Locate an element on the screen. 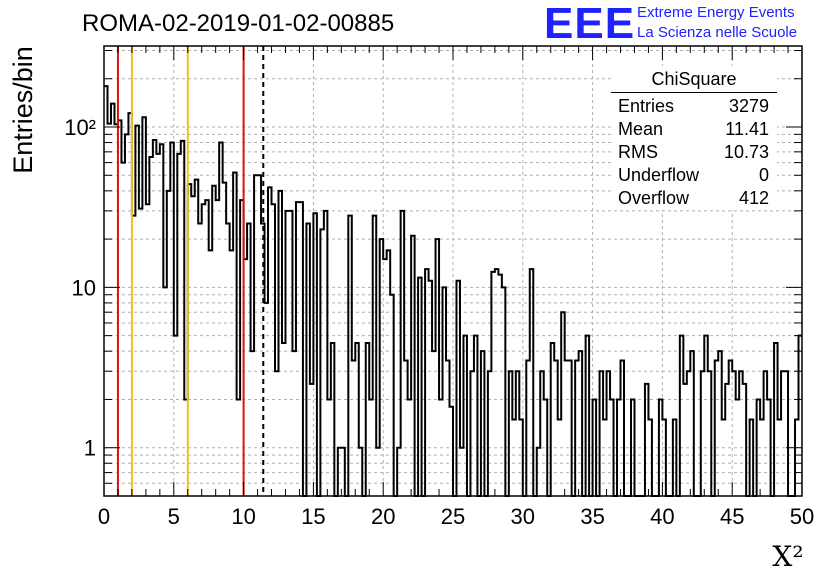  y-tick-labels: 1 10 10² is located at coordinates (80, 288).